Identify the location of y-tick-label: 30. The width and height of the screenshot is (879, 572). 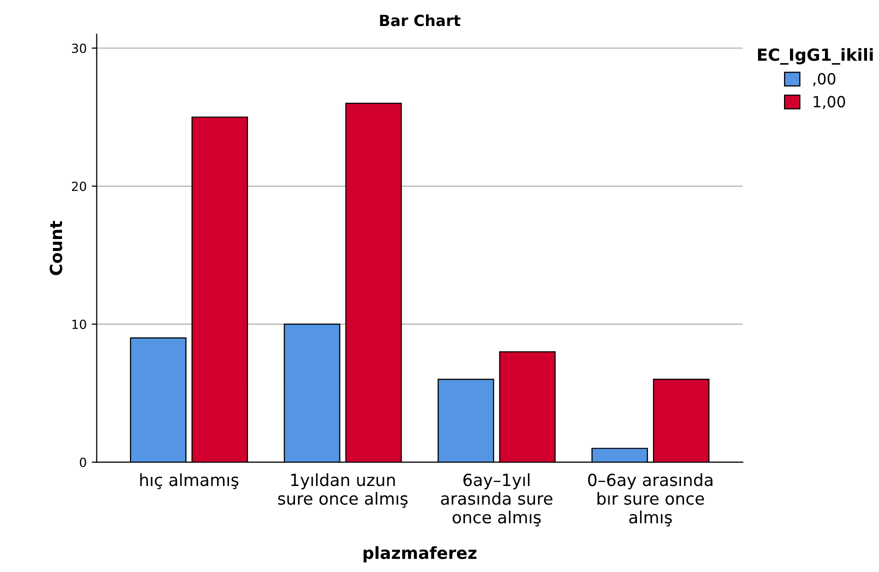
(79, 49).